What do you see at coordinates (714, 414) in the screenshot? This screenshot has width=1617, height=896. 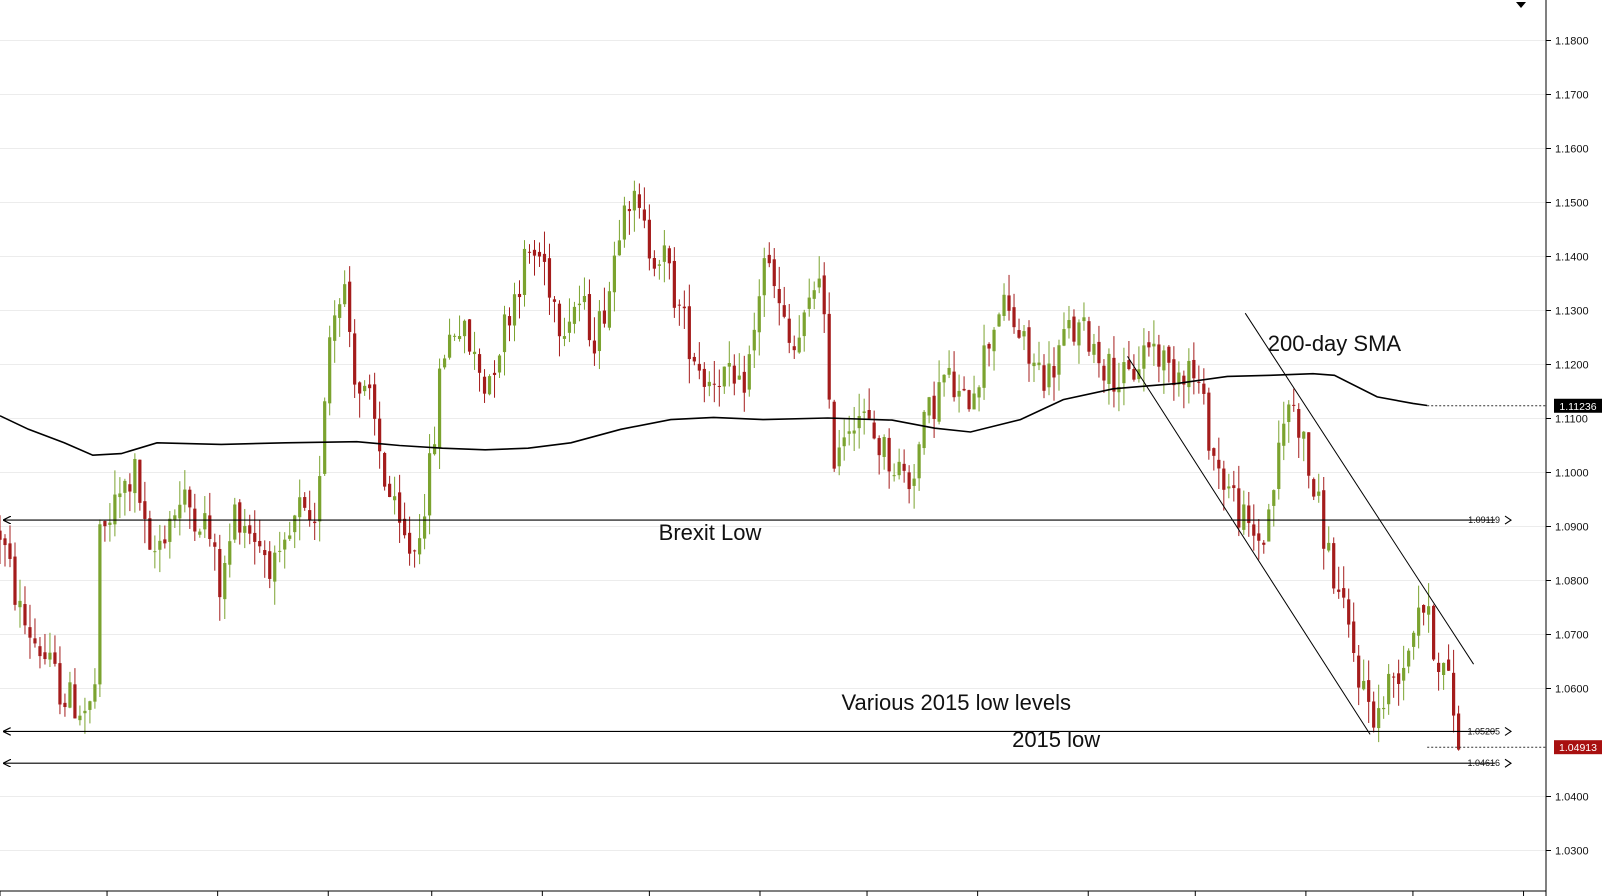 I see `sma-200-line` at bounding box center [714, 414].